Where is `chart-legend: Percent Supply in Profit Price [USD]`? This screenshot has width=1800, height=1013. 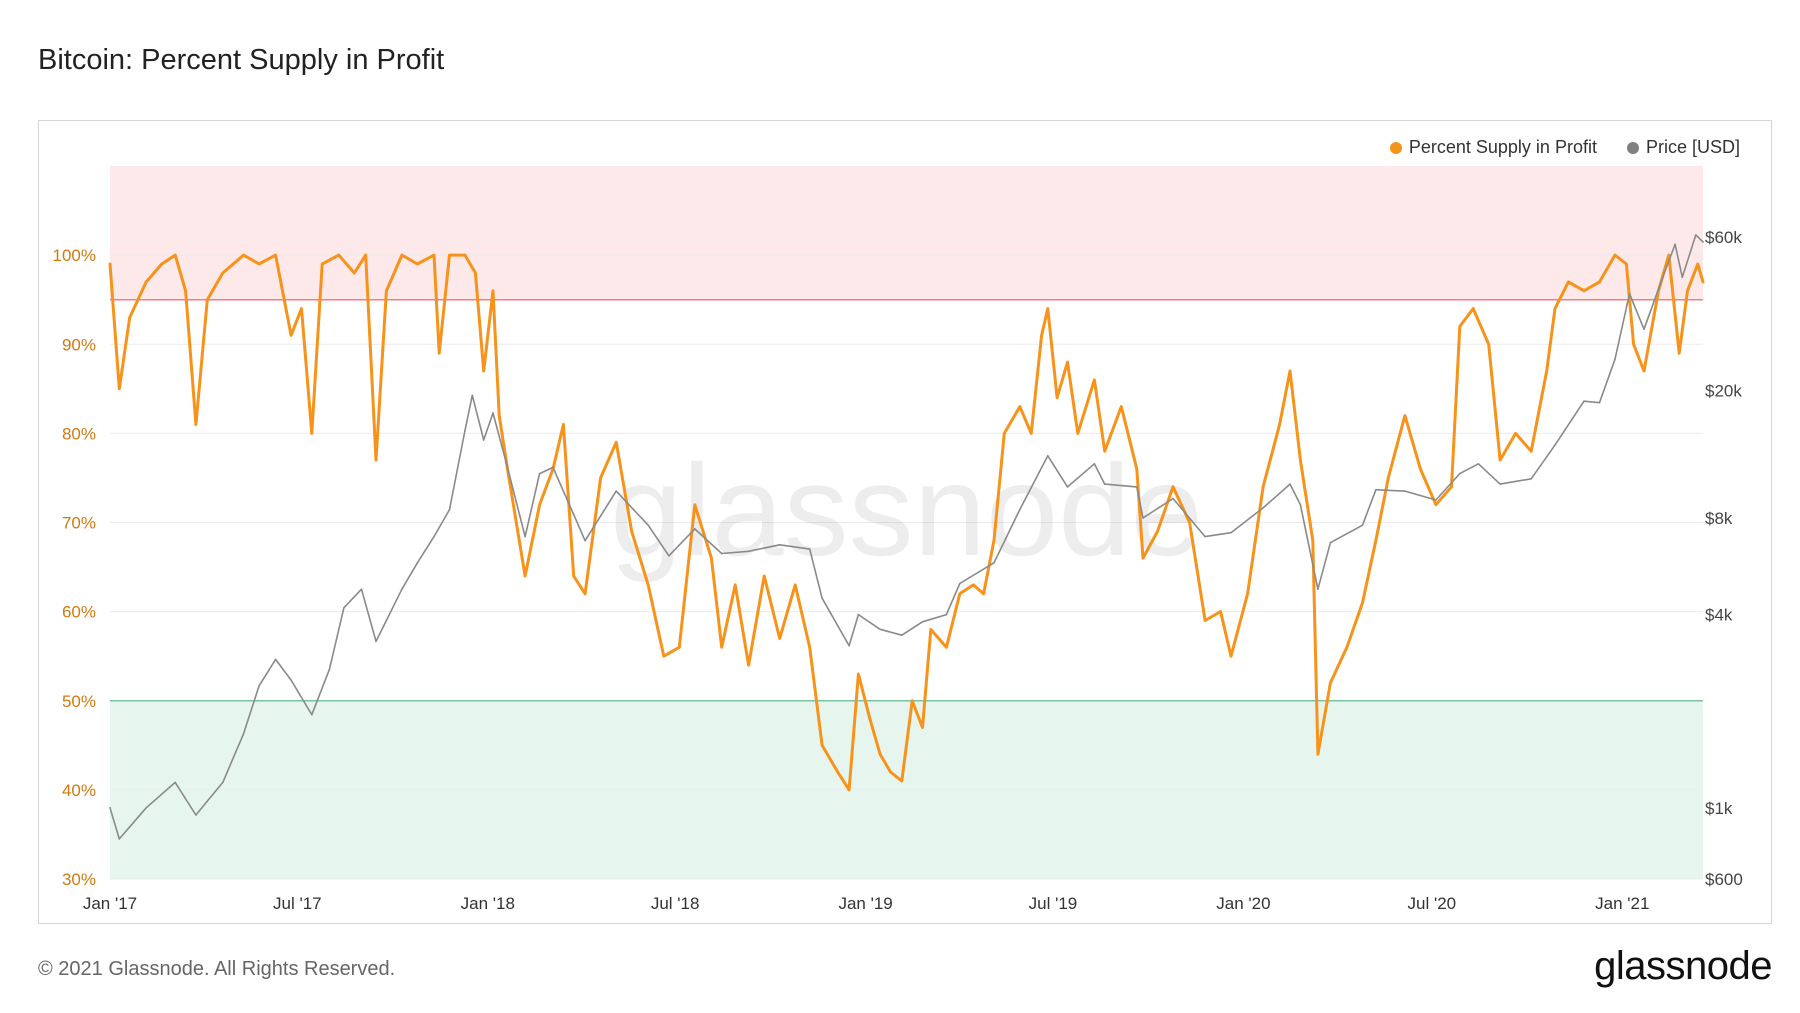
chart-legend: Percent Supply in Profit Price [USD] is located at coordinates (1564, 147).